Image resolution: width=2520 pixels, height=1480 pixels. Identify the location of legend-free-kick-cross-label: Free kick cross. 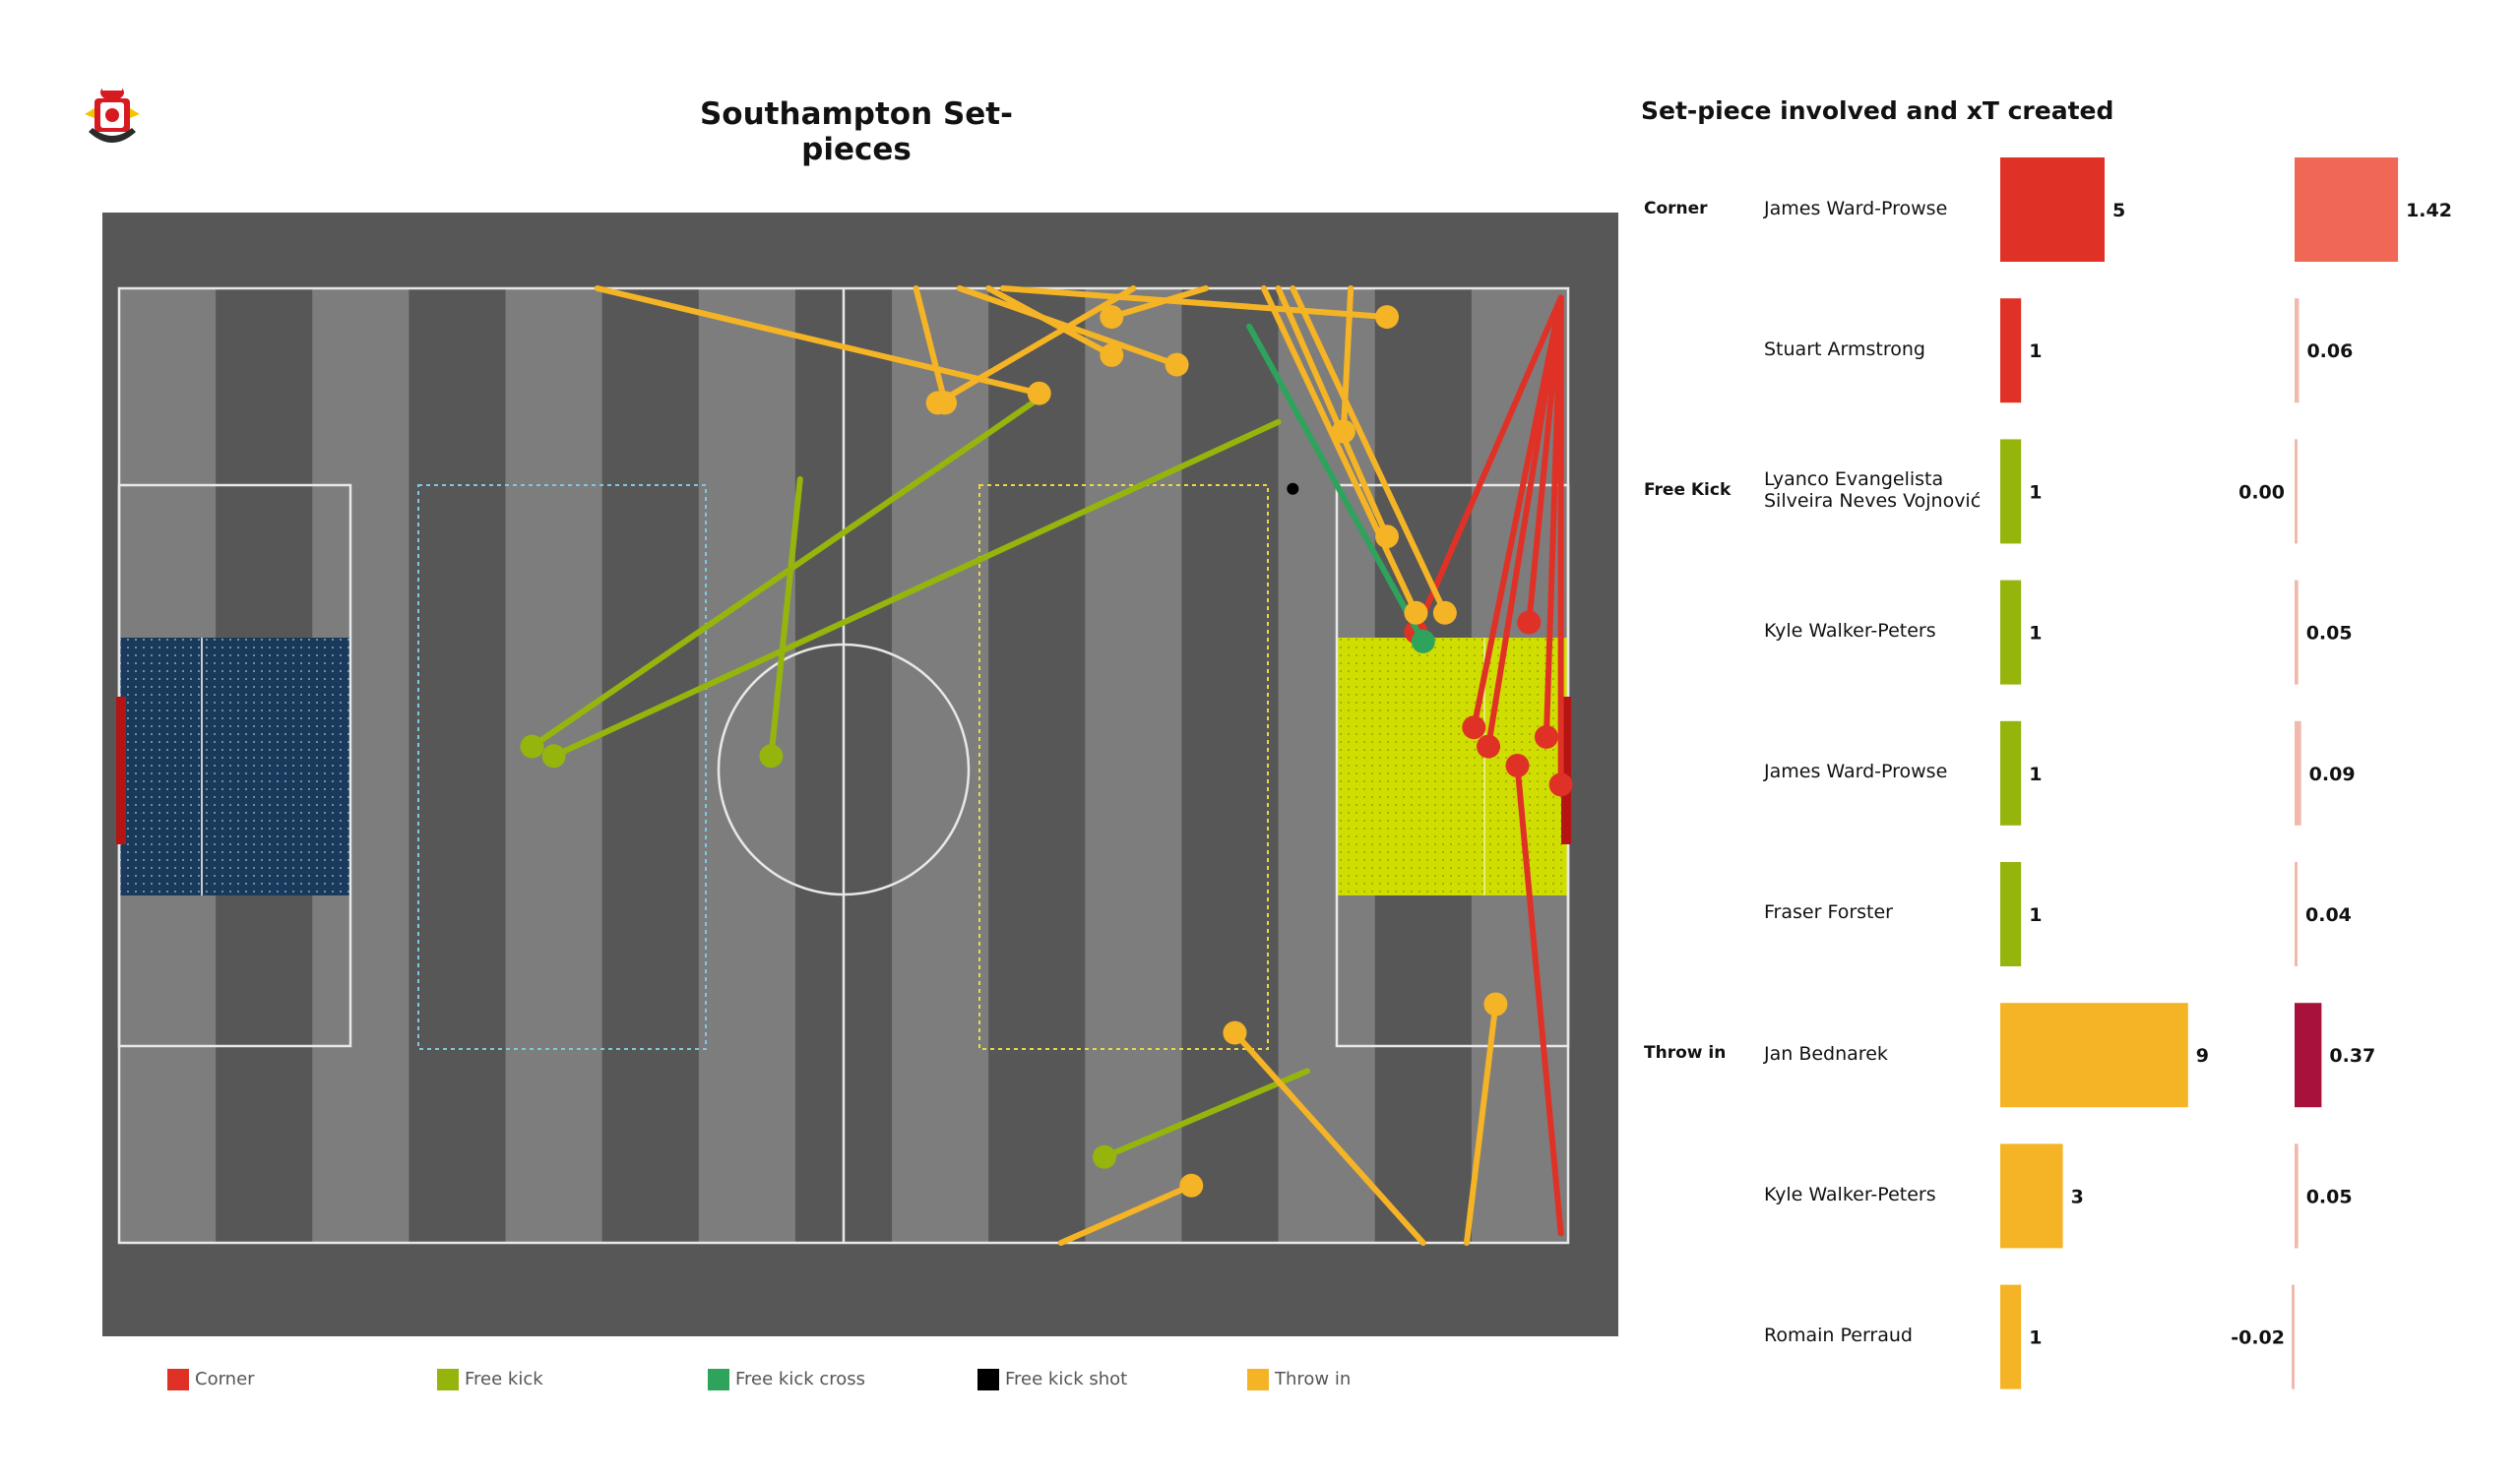
(800, 1379).